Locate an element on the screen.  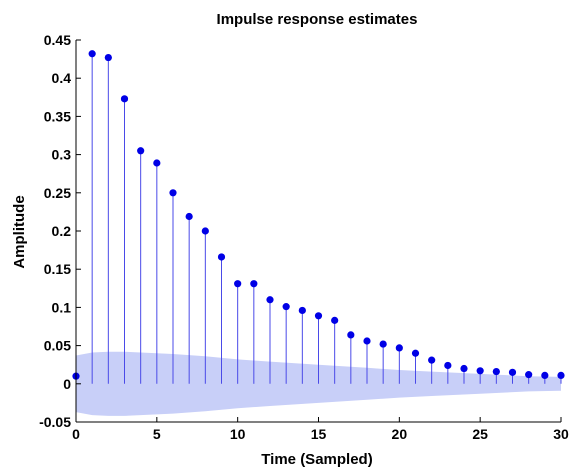
x-tick-label: 25 is located at coordinates (480, 434).